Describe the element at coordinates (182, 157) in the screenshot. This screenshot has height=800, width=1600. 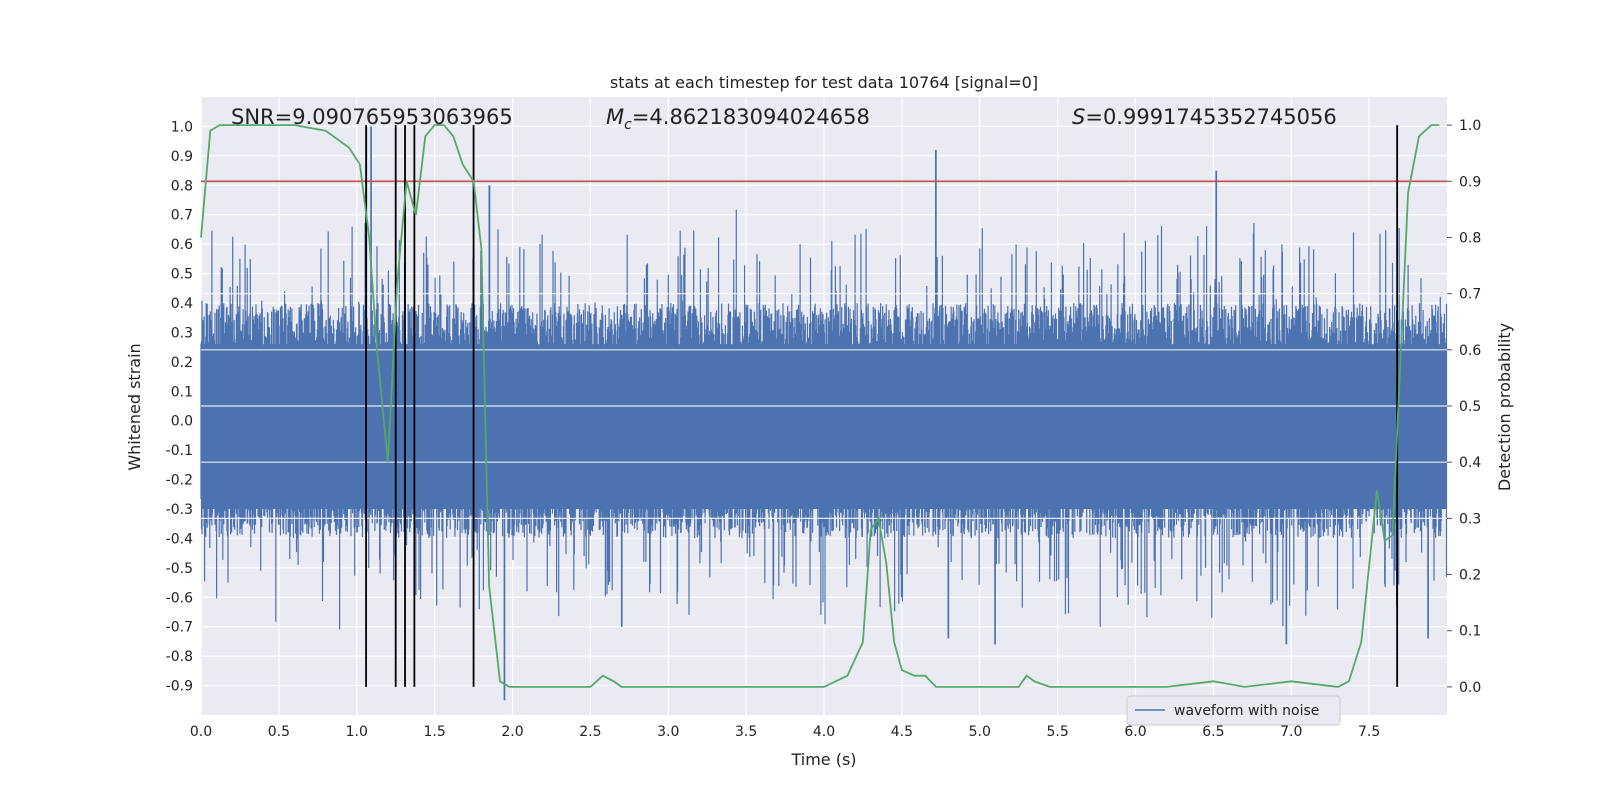
I see `y-left-tick-label: 0.9` at that location.